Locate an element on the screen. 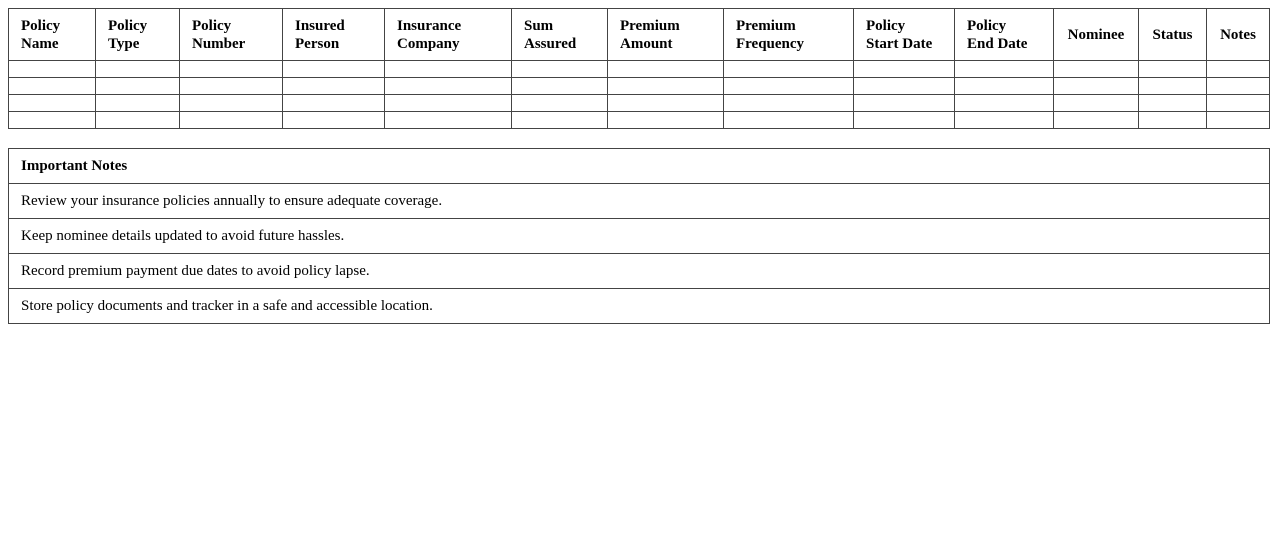 The height and width of the screenshot is (550, 1278). column-header-status: Status is located at coordinates (1172, 34).